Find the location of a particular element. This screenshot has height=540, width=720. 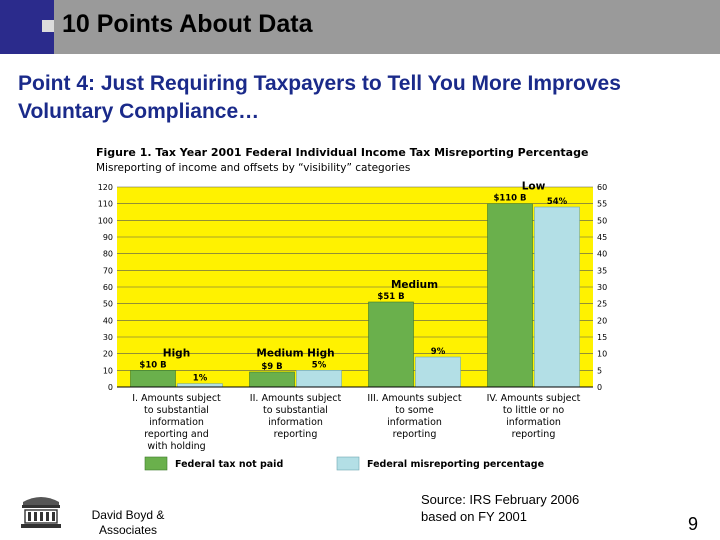

y-left-tick-label: 20 is located at coordinates (108, 354).